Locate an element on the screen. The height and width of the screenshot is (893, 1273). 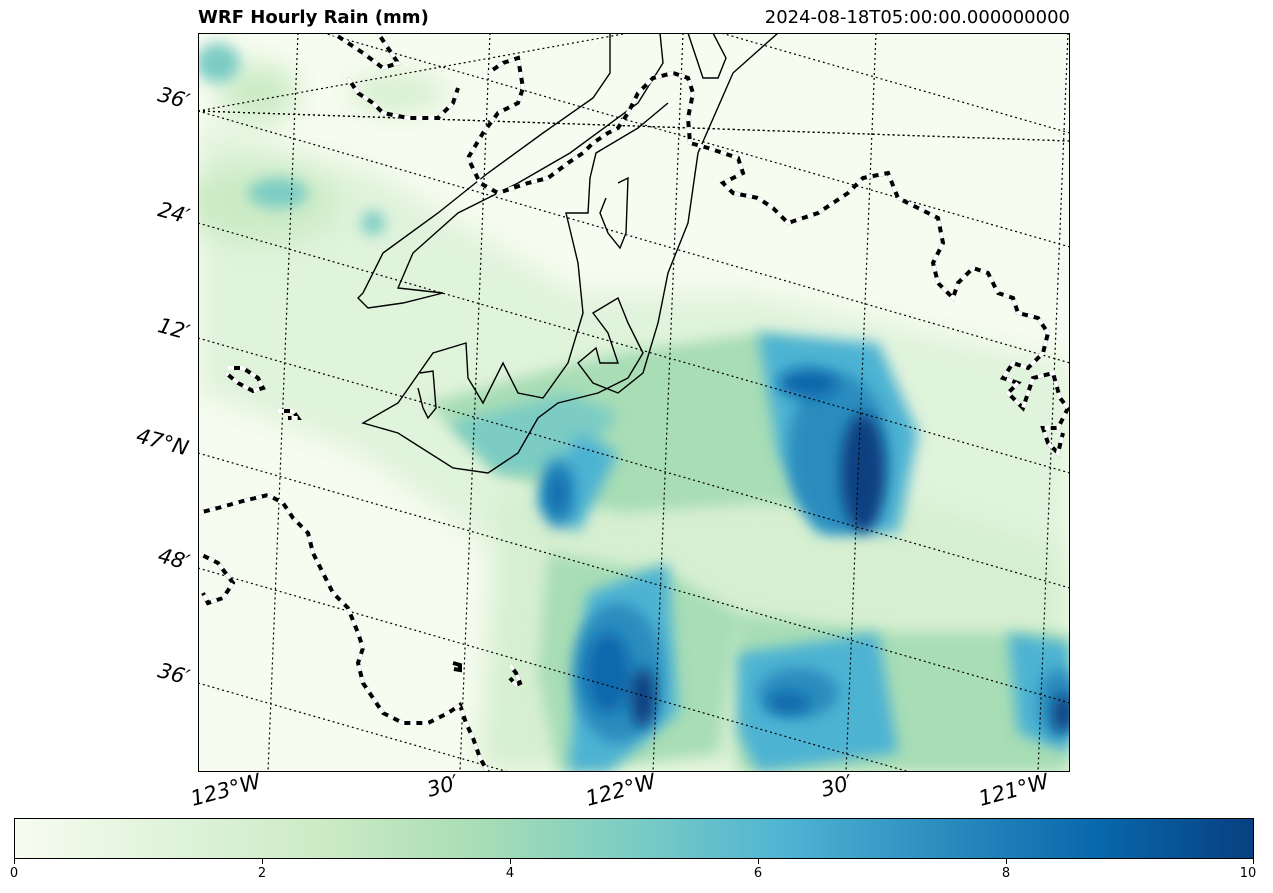
colorbar-label: 2 is located at coordinates (262, 873).